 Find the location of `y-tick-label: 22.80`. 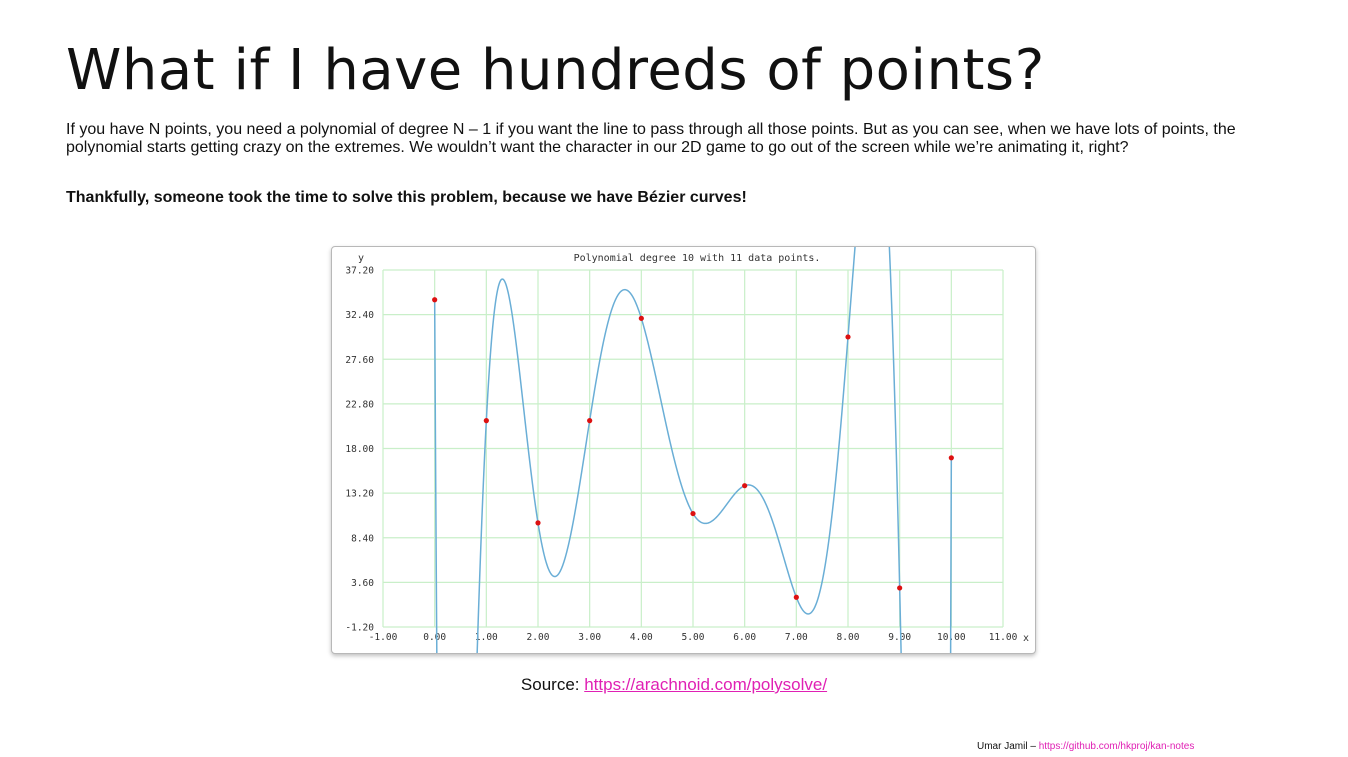

y-tick-label: 22.80 is located at coordinates (359, 404).